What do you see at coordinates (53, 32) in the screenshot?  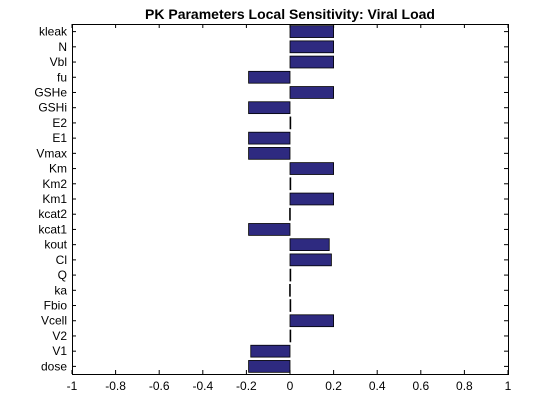 I see `y-tick-label-kleak: kleak` at bounding box center [53, 32].